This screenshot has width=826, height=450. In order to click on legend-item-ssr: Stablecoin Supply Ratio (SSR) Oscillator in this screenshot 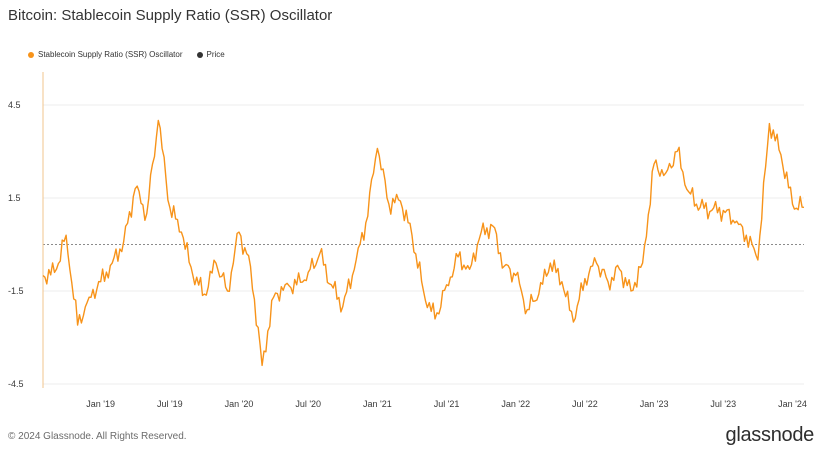, I will do `click(105, 54)`.